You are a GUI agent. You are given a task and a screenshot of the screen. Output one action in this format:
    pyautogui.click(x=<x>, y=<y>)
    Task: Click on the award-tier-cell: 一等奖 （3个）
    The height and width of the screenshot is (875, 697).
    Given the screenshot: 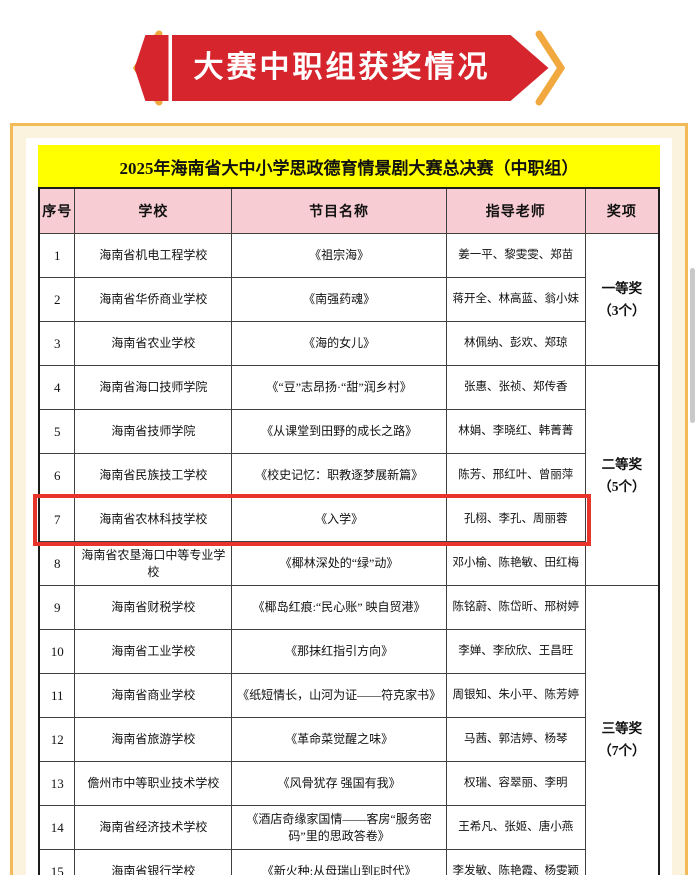 What is the action you would take?
    pyautogui.click(x=622, y=299)
    